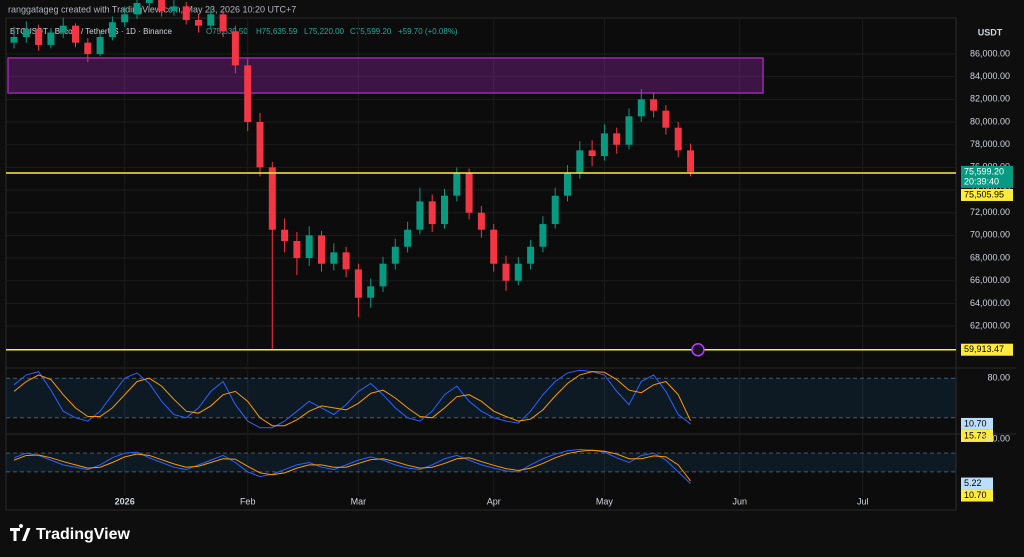  I want to click on ohlc-label: +59.70 (+0.08%), so click(428, 31).